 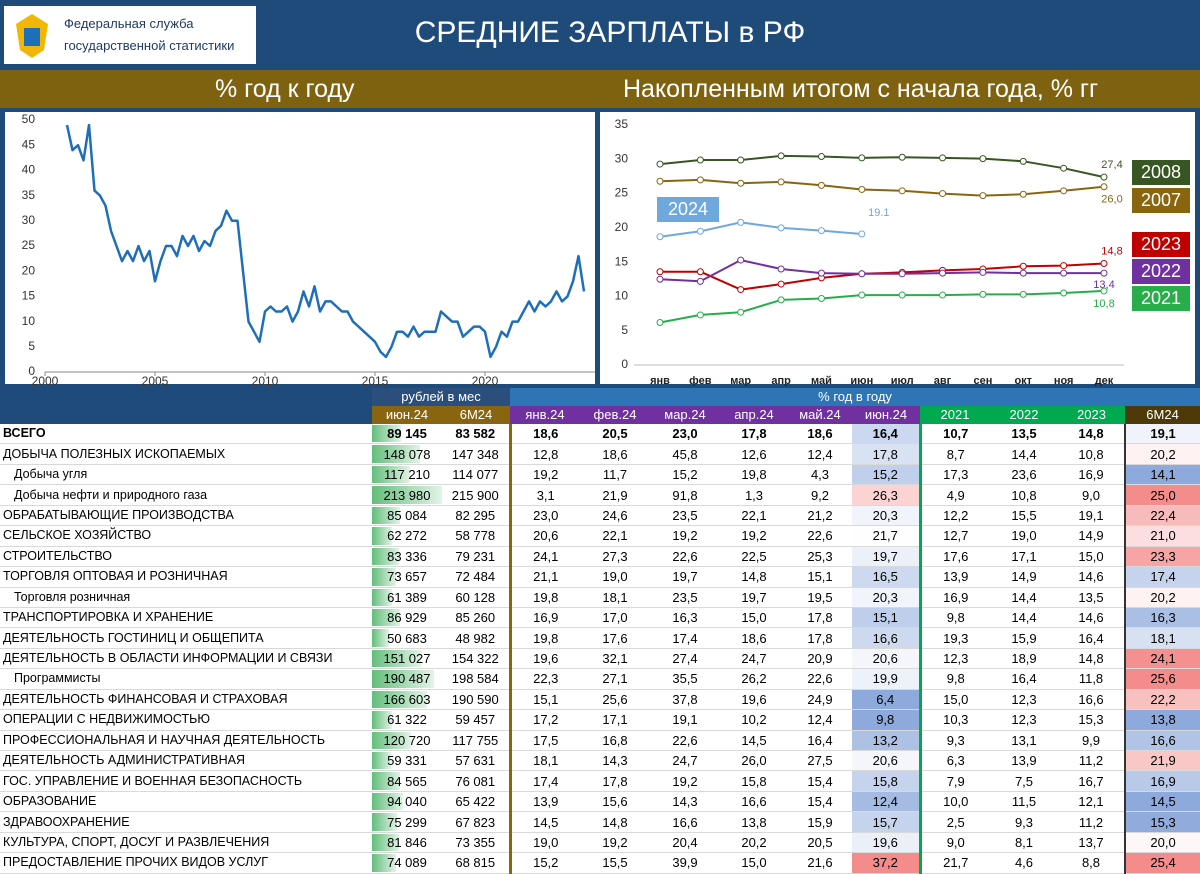 I want to click on cell-text: 16,9, so click(x=546, y=618).